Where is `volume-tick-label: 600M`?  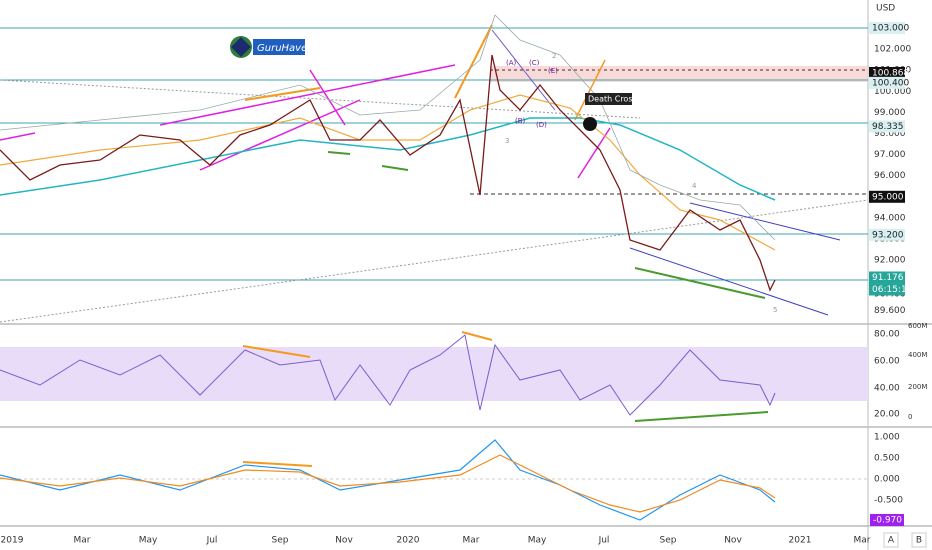 volume-tick-label: 600M is located at coordinates (917, 326).